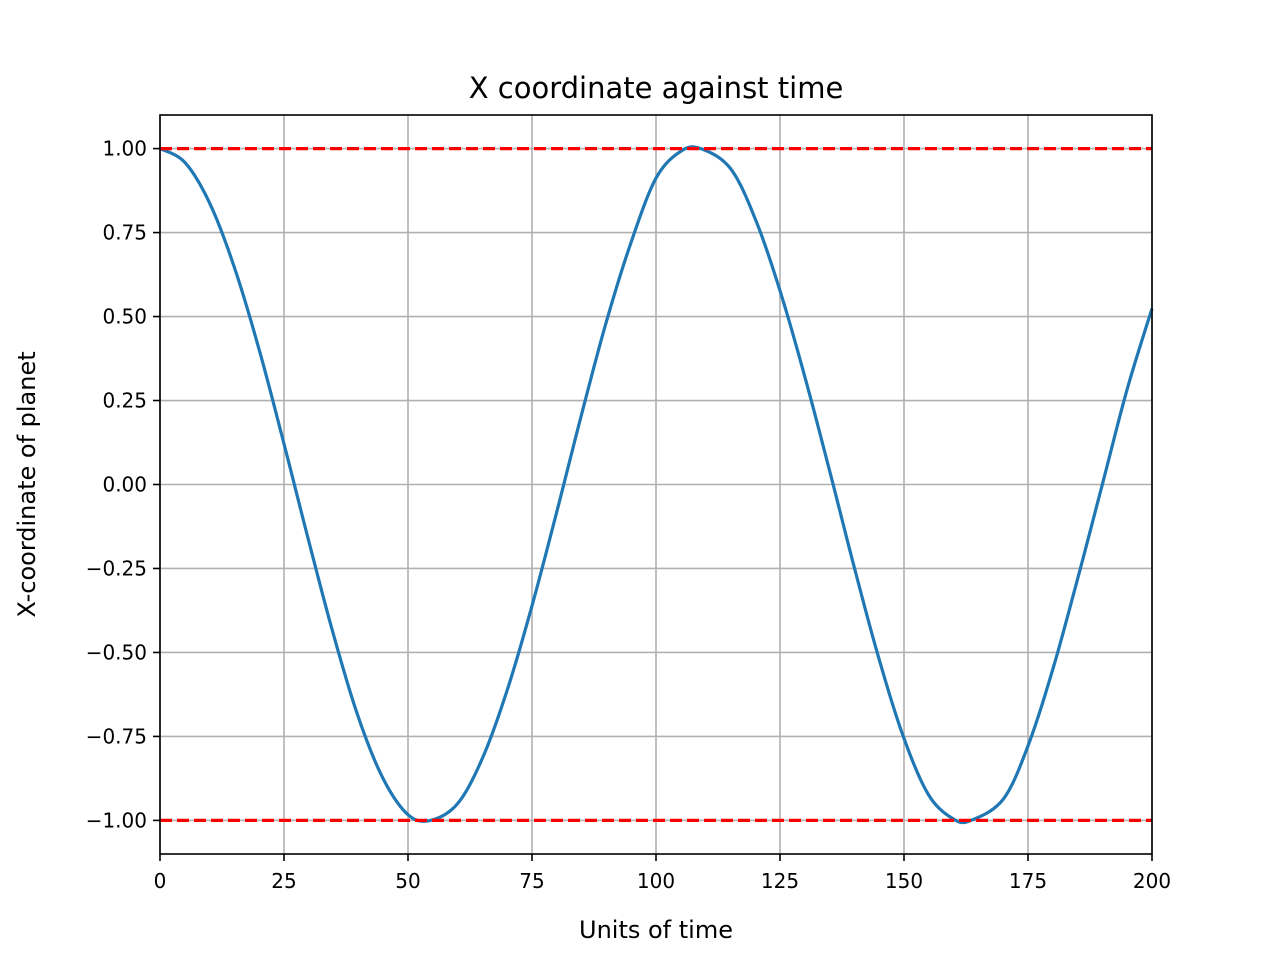 This screenshot has width=1280, height=960. I want to click on x-tick-label: 150, so click(904, 881).